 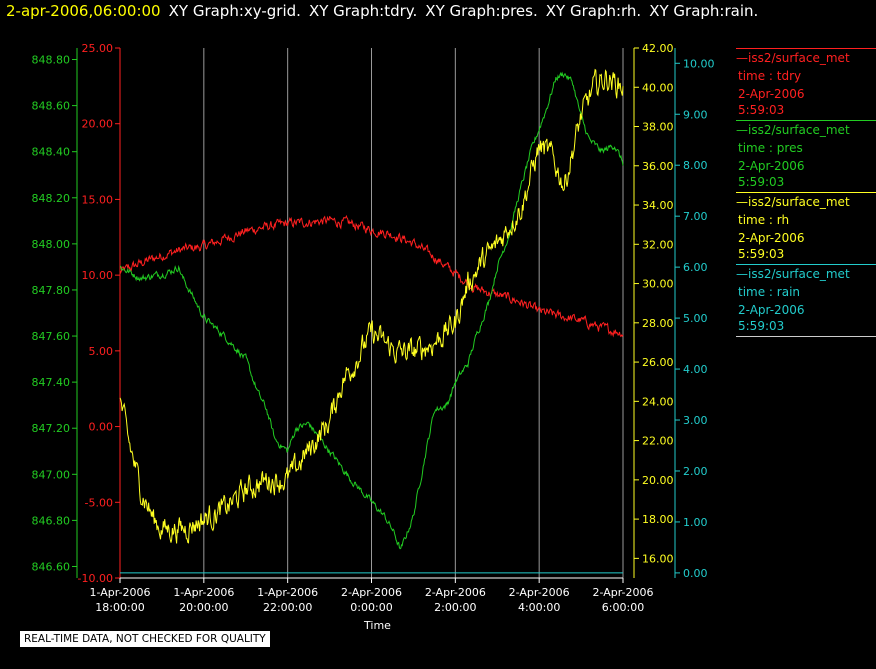 What do you see at coordinates (769, 292) in the screenshot?
I see `legend-variable: time : rain` at bounding box center [769, 292].